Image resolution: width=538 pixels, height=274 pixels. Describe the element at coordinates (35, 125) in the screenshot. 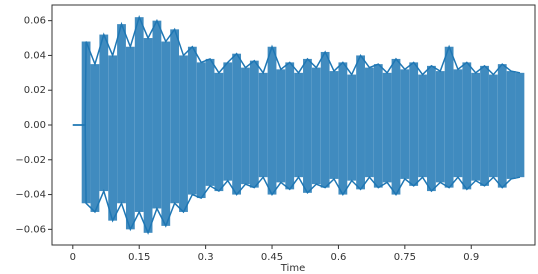

I see `y-tick-label: 0.00` at that location.